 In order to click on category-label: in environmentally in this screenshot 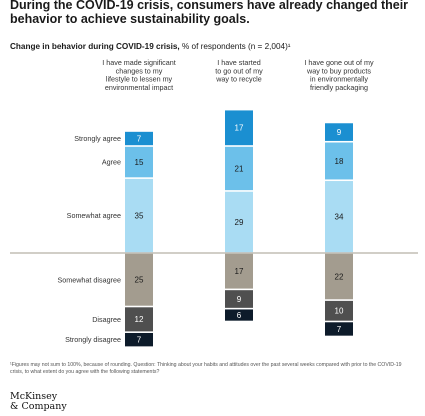, I will do `click(339, 79)`.